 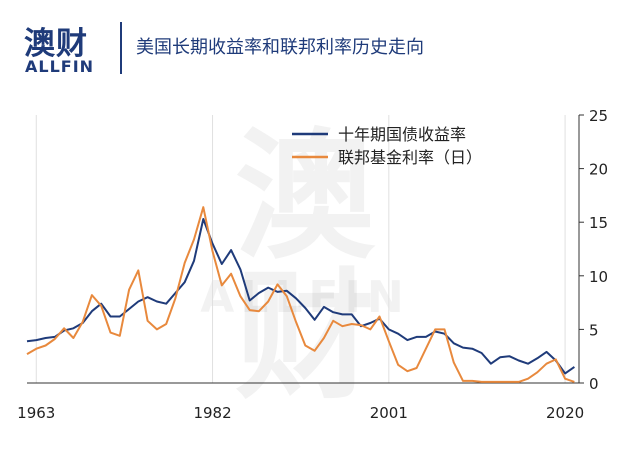 I want to click on x-tick-label-2: 2001, so click(x=389, y=413).